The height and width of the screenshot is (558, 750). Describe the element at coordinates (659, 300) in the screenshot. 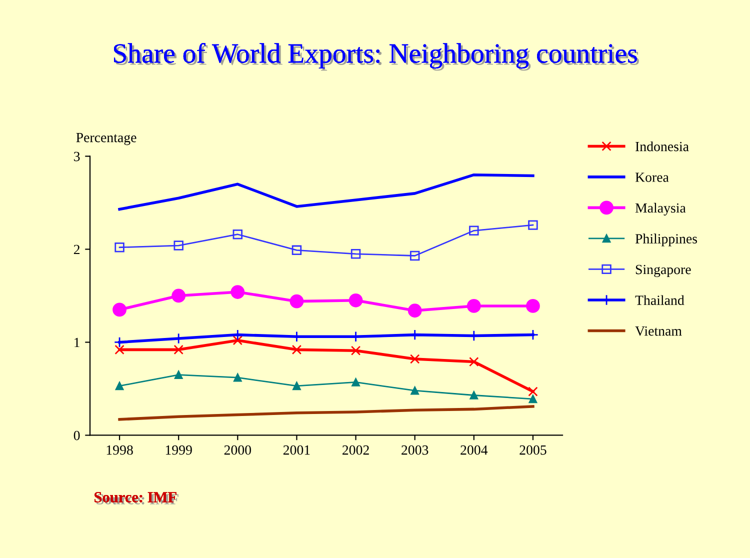

I see `legend-label: Thailand` at that location.